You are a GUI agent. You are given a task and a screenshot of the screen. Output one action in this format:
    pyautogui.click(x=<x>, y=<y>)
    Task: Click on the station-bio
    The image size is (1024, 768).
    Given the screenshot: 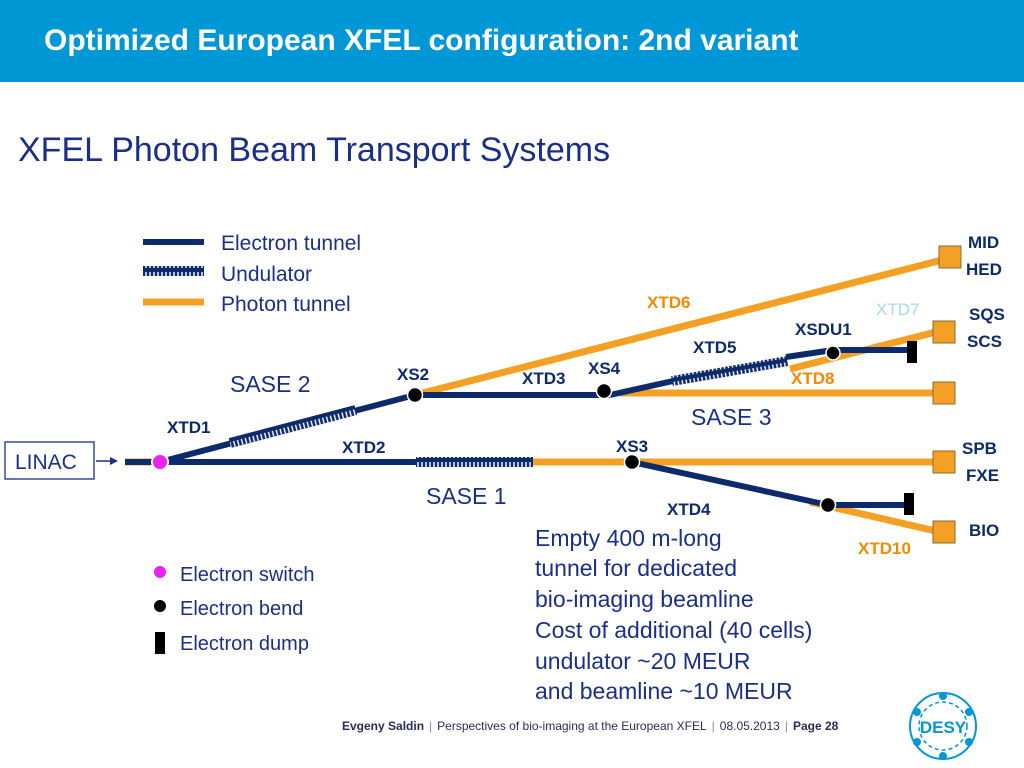 What is the action you would take?
    pyautogui.click(x=944, y=532)
    